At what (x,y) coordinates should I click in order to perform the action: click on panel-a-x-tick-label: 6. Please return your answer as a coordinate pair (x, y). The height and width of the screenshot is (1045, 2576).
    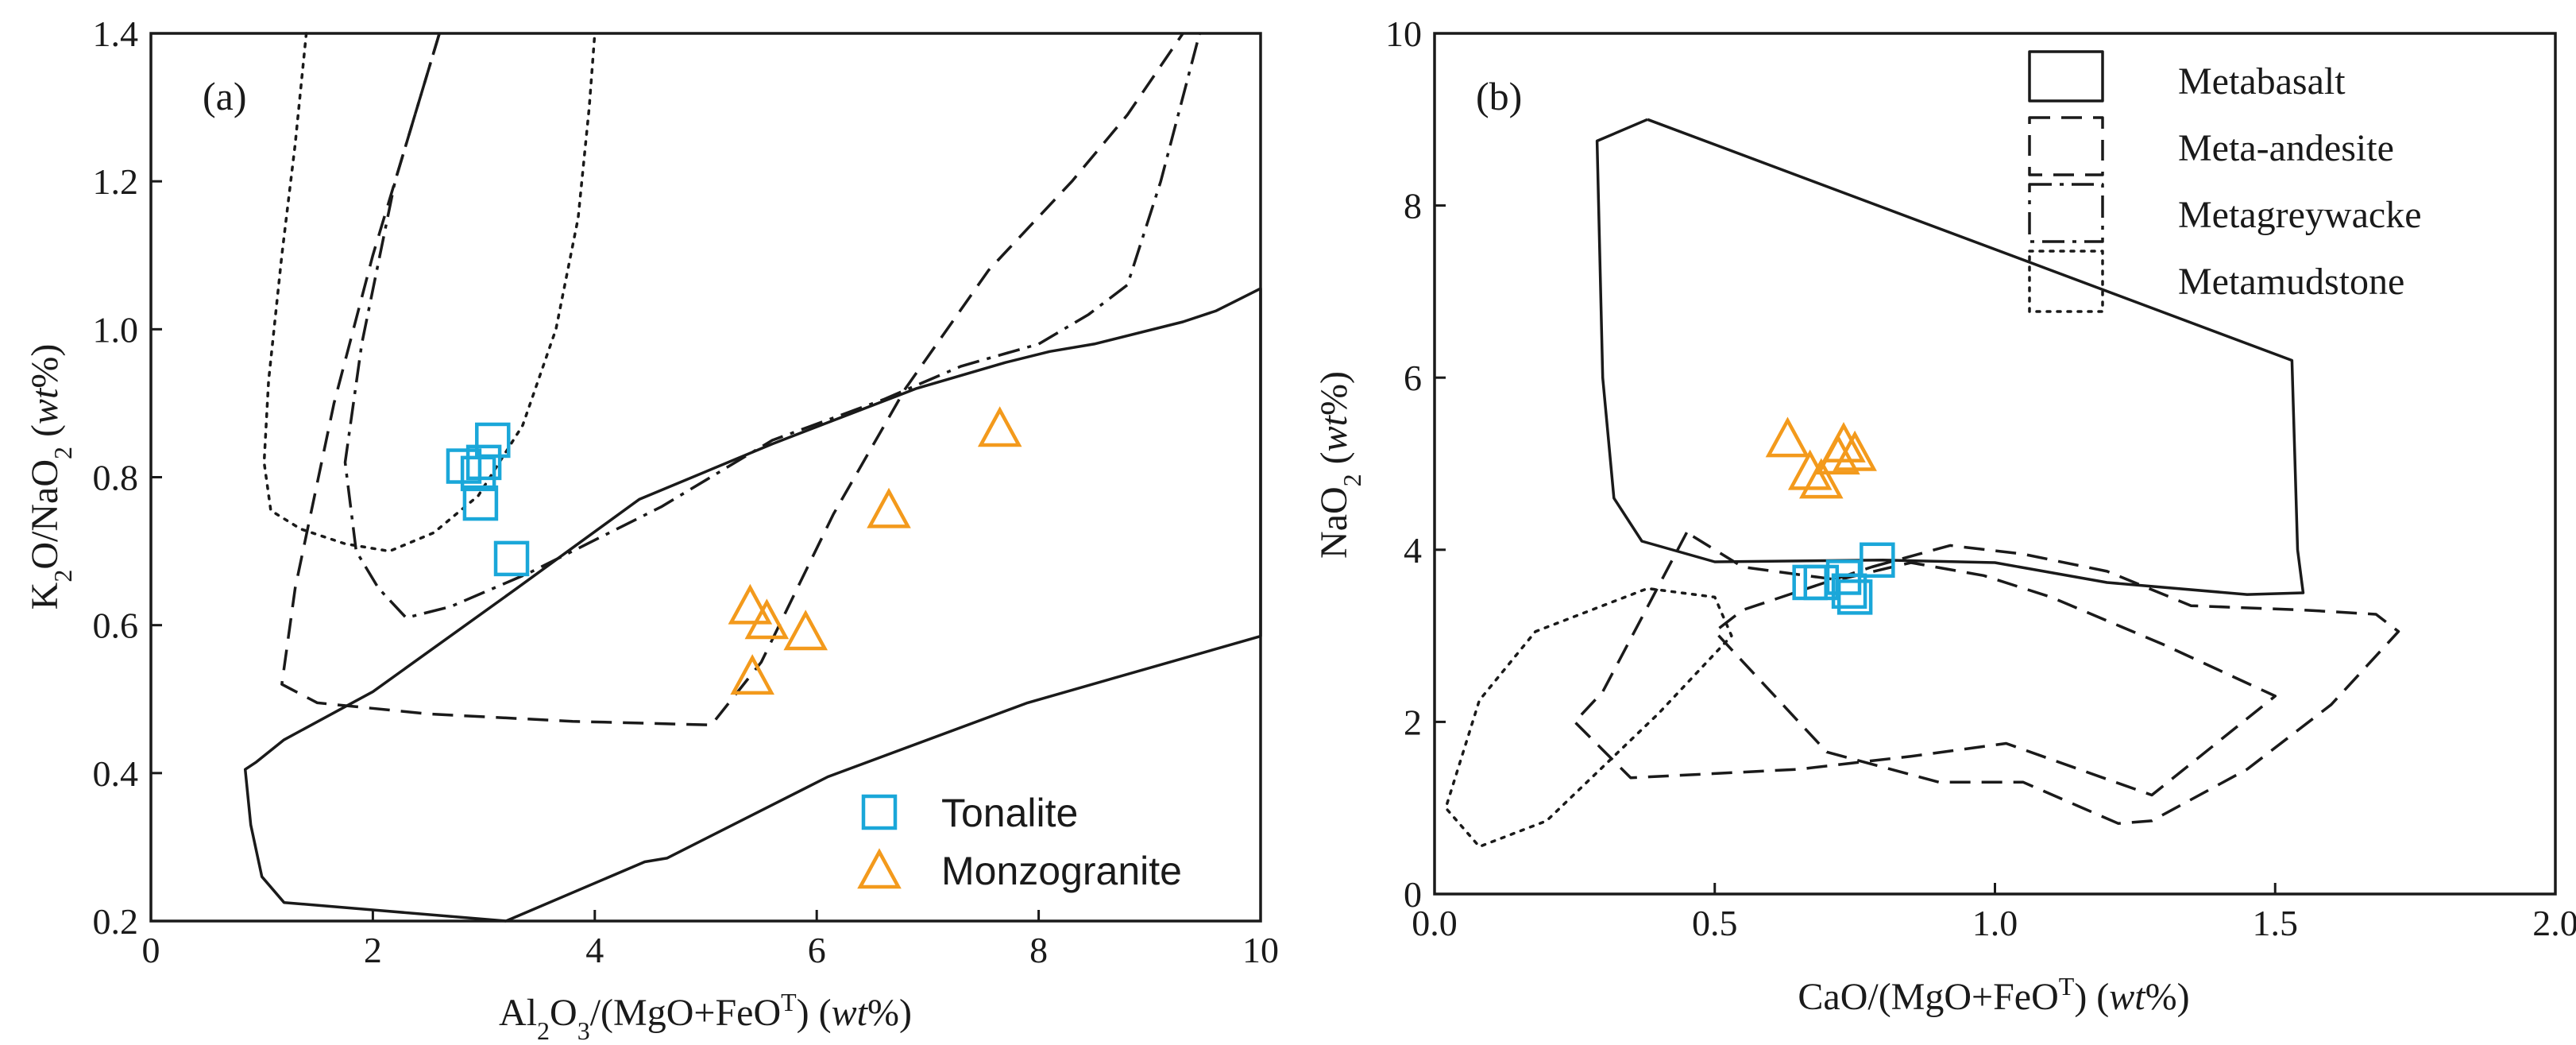
    Looking at the image, I should click on (817, 950).